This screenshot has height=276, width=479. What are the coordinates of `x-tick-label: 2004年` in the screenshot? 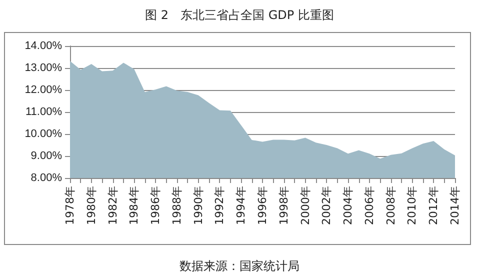 It's located at (348, 205).